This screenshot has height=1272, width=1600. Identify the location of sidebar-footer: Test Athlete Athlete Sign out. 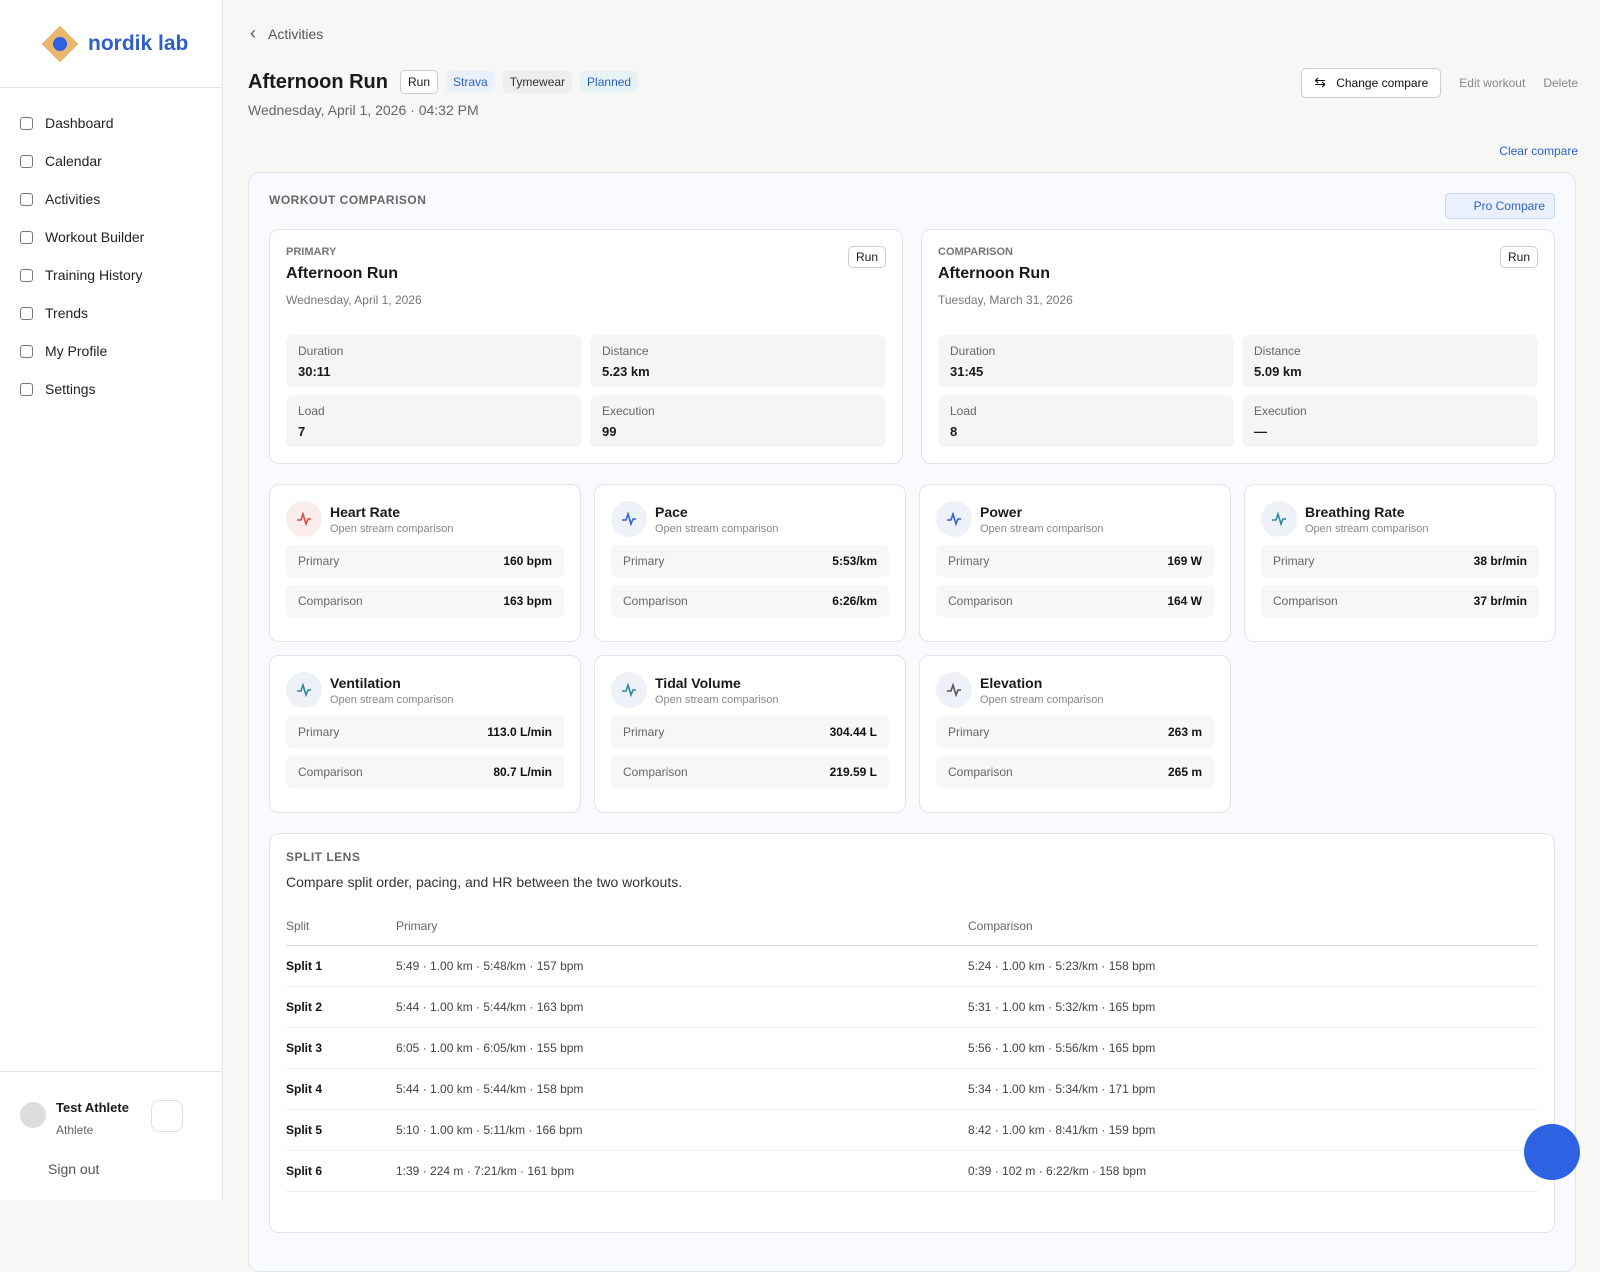
(111, 1124).